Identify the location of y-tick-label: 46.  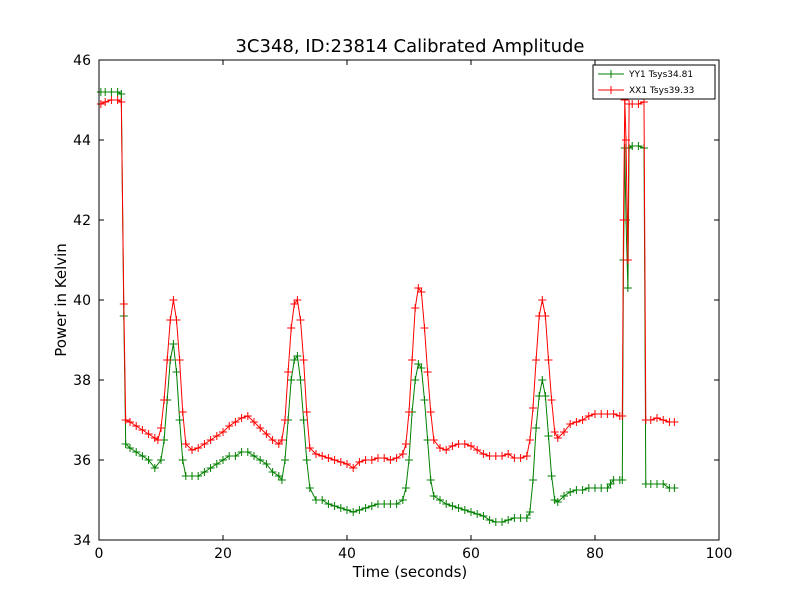
(82, 61).